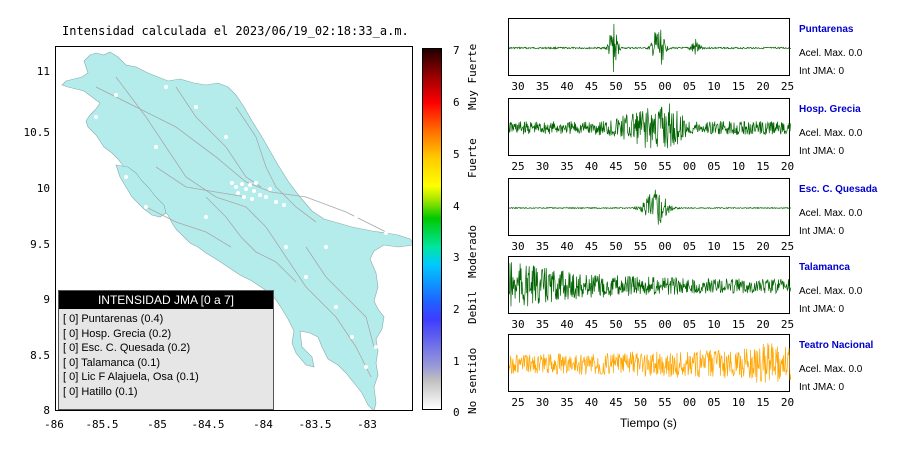  I want to click on legend-title: INTENSIDAD JMA [0 a 7], so click(166, 300).